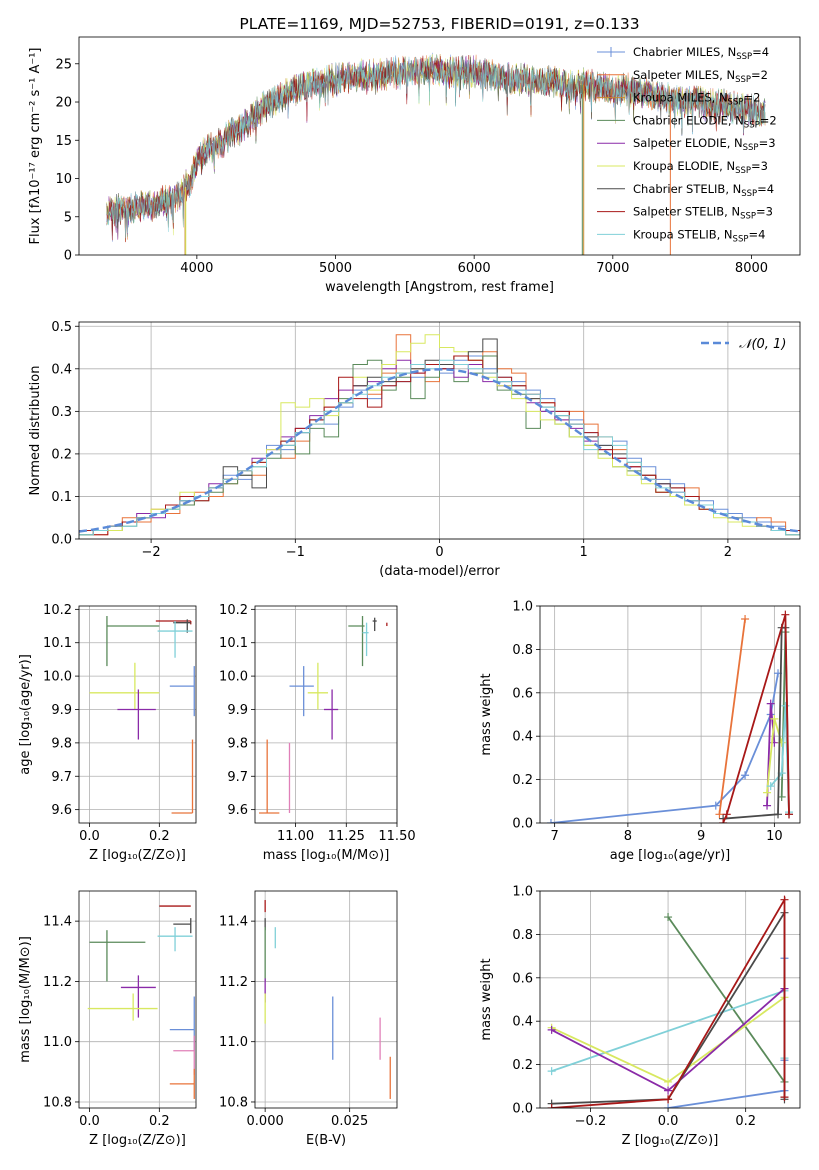 Image resolution: width=819 pixels, height=1170 pixels. I want to click on x-tick-label: −2, so click(151, 552).